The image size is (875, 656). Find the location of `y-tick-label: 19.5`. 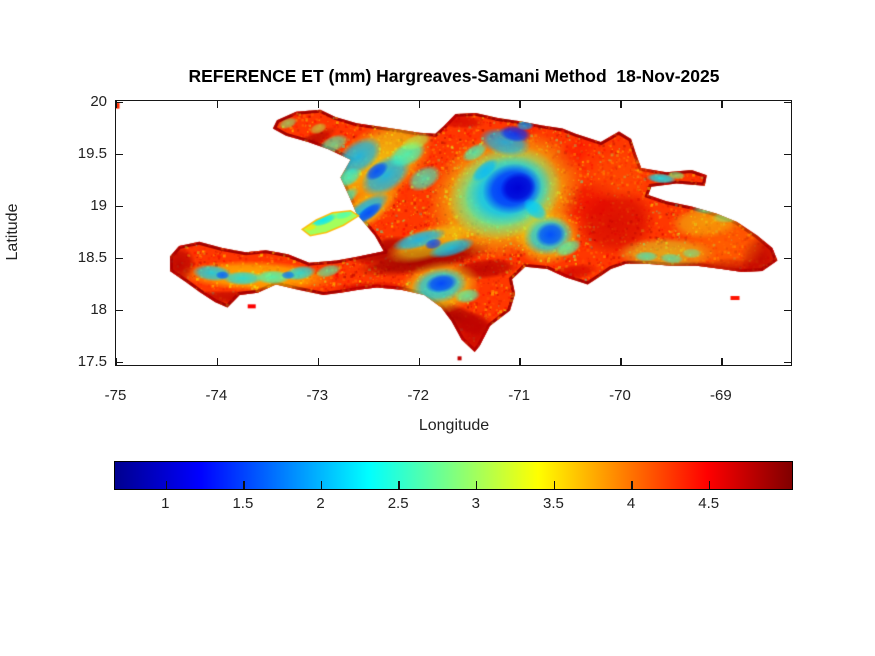

y-tick-label: 19.5 is located at coordinates (92, 153).